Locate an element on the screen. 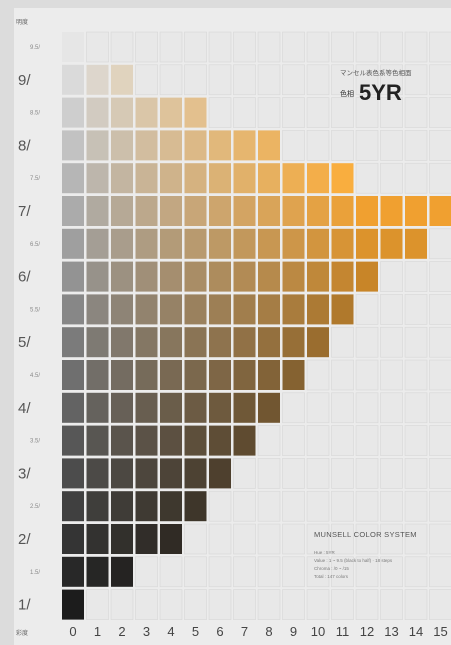 Image resolution: width=451 pixels, height=645 pixels. chroma-label: 0 is located at coordinates (72, 631).